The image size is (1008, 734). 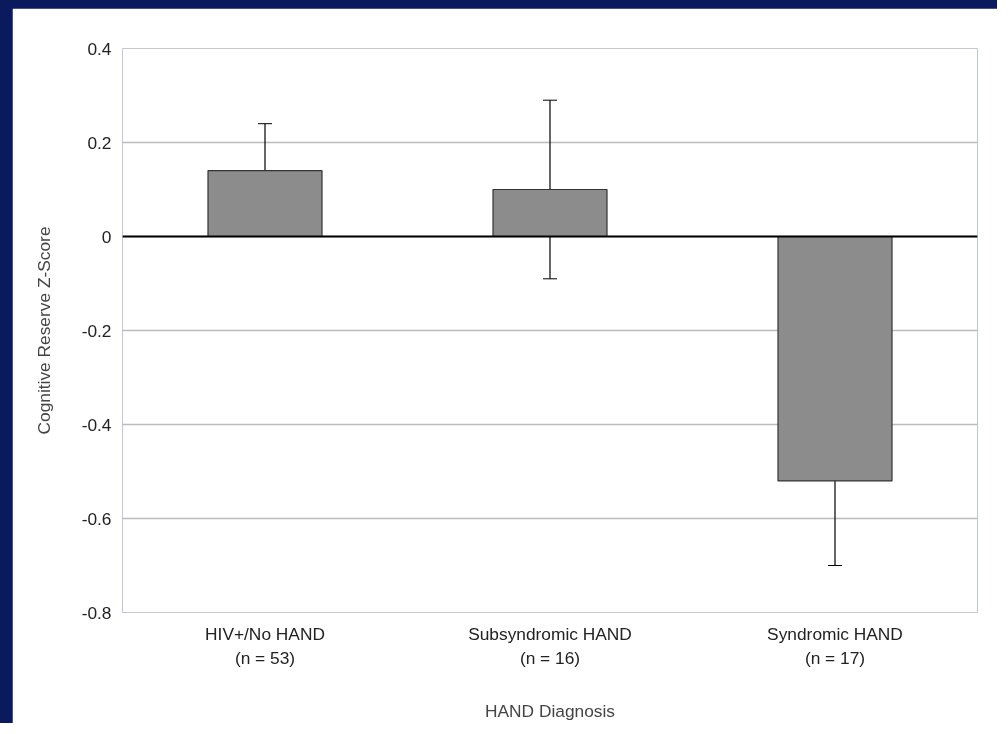 What do you see at coordinates (835, 645) in the screenshot?
I see `x-tick-label: Syndromic HAND (n = 17)` at bounding box center [835, 645].